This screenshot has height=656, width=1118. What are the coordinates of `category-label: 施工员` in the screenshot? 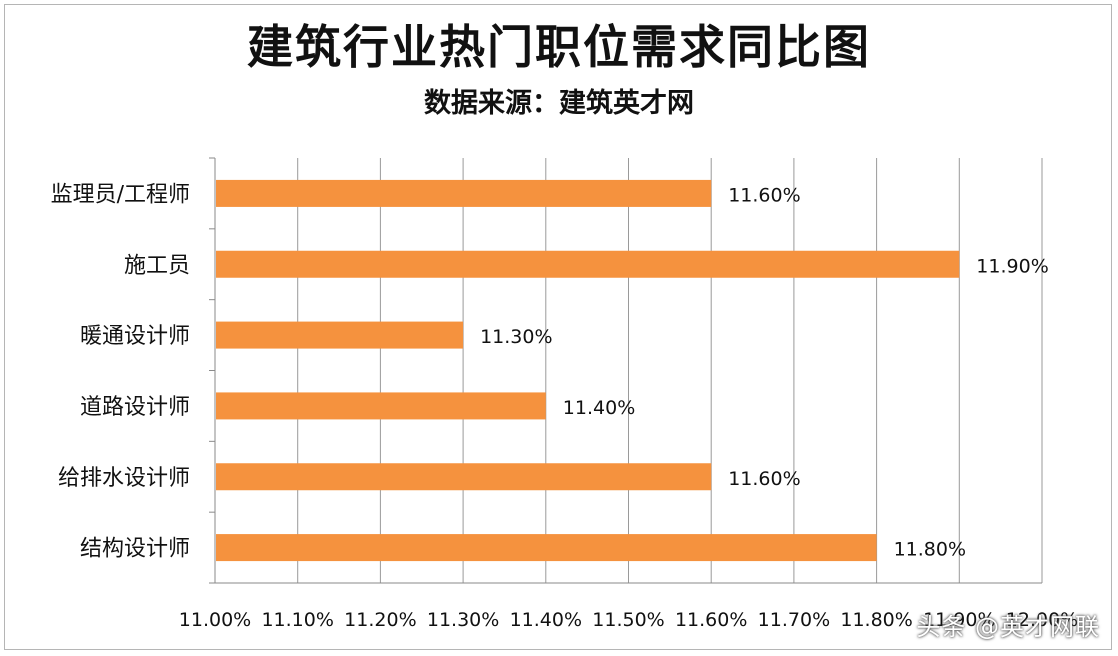 It's located at (157, 265).